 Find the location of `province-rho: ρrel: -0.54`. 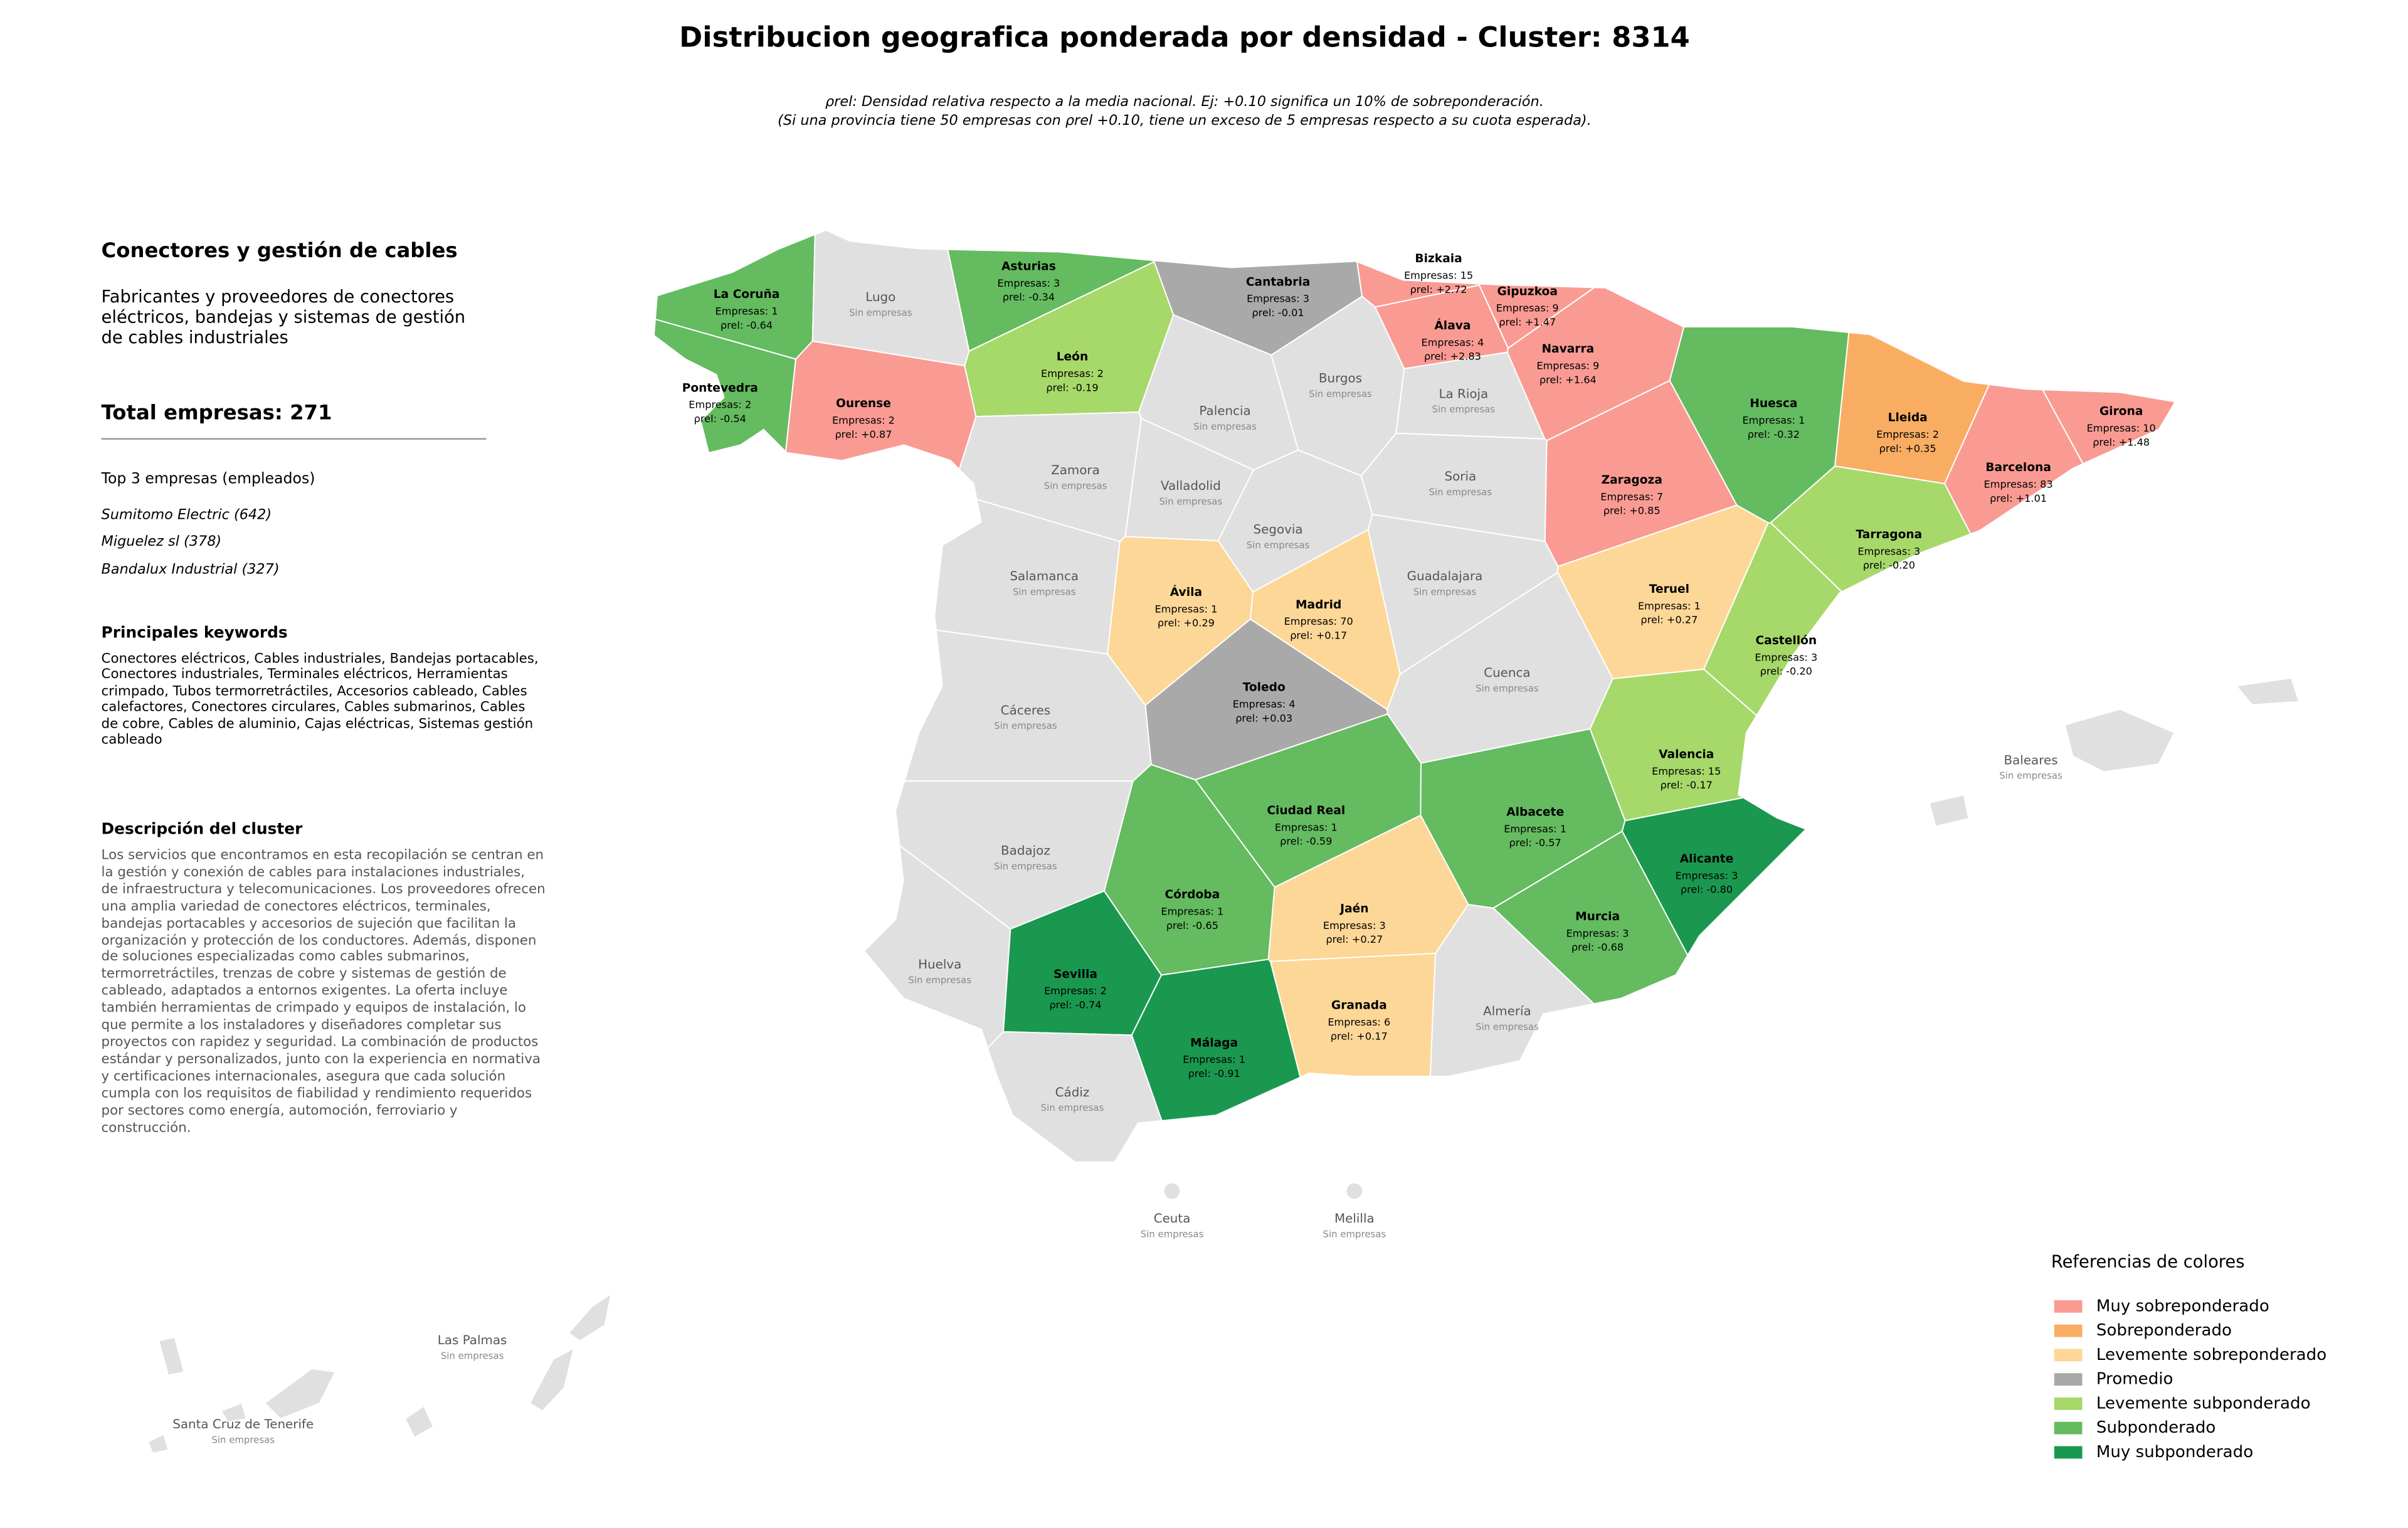

province-rho: ρrel: -0.54 is located at coordinates (720, 419).